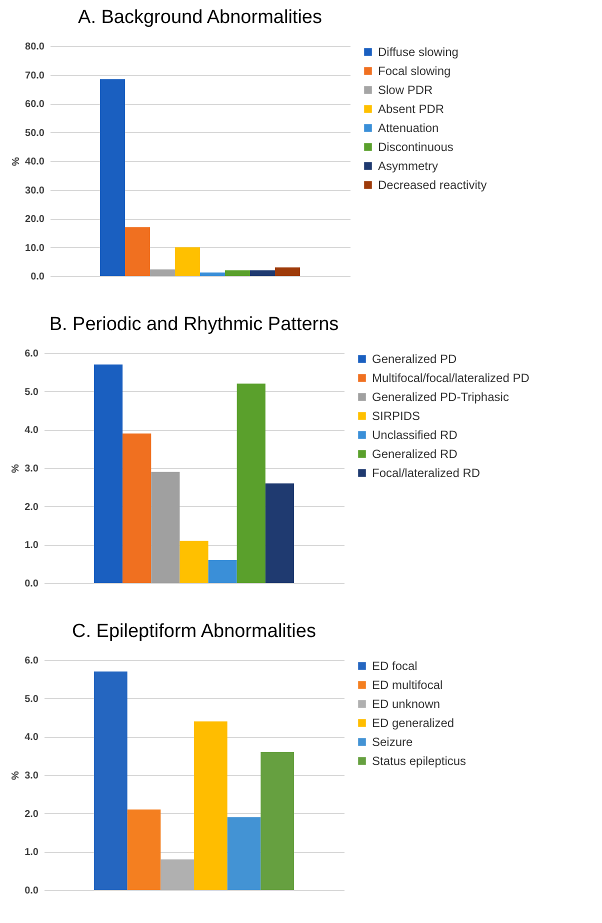 This screenshot has width=602, height=923. Describe the element at coordinates (407, 685) in the screenshot. I see `legend-label: ED multifocal` at that location.